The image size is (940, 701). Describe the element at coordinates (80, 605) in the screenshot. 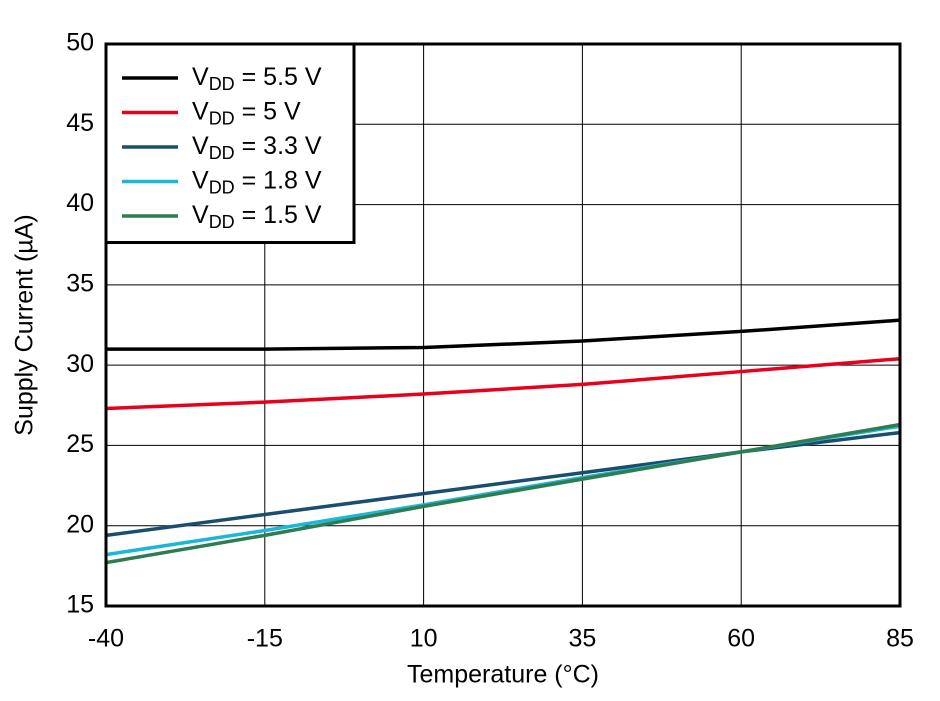

I see `y-tick-label: 15` at that location.